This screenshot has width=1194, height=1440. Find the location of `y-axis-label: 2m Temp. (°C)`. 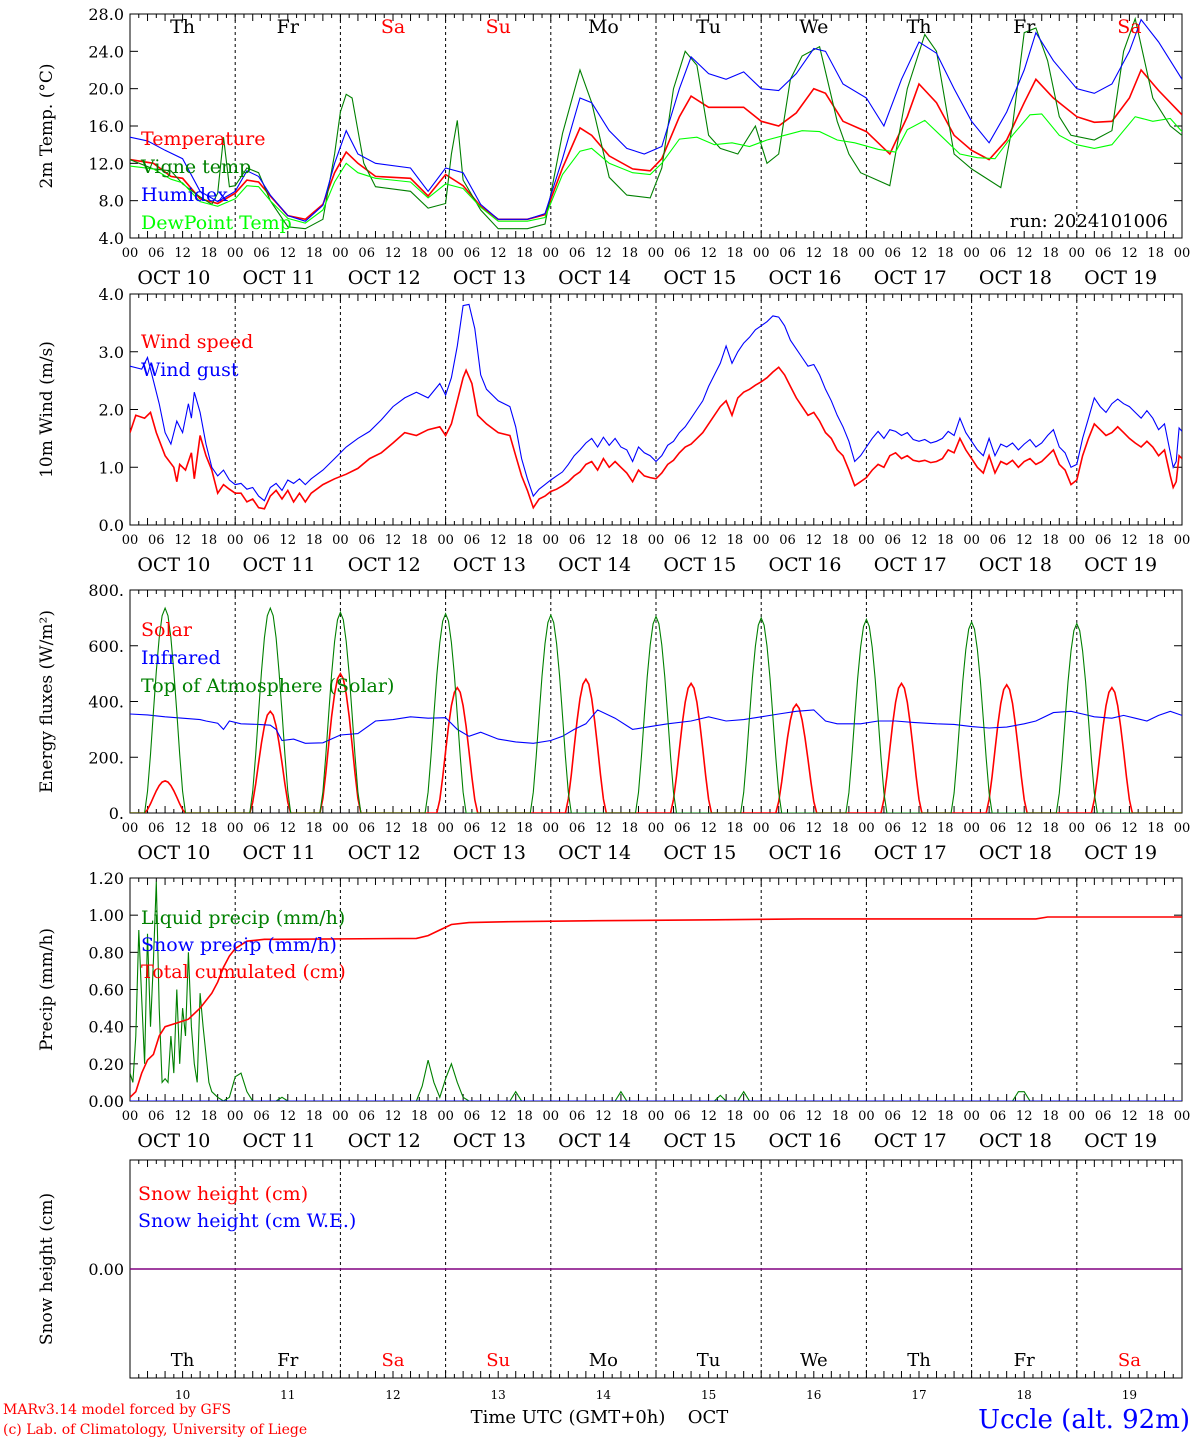

y-axis-label: 2m Temp. (°C) is located at coordinates (47, 125).